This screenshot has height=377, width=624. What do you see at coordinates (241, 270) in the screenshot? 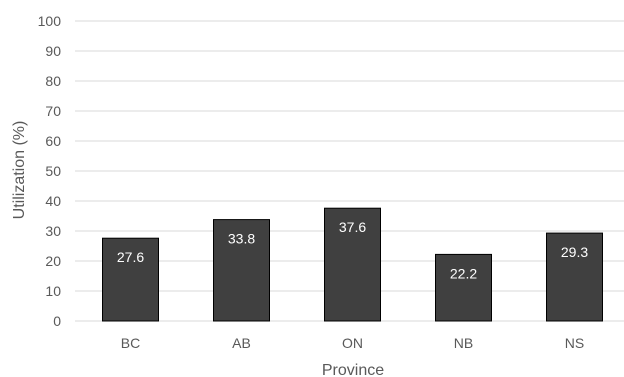
I see `bar-ab` at bounding box center [241, 270].